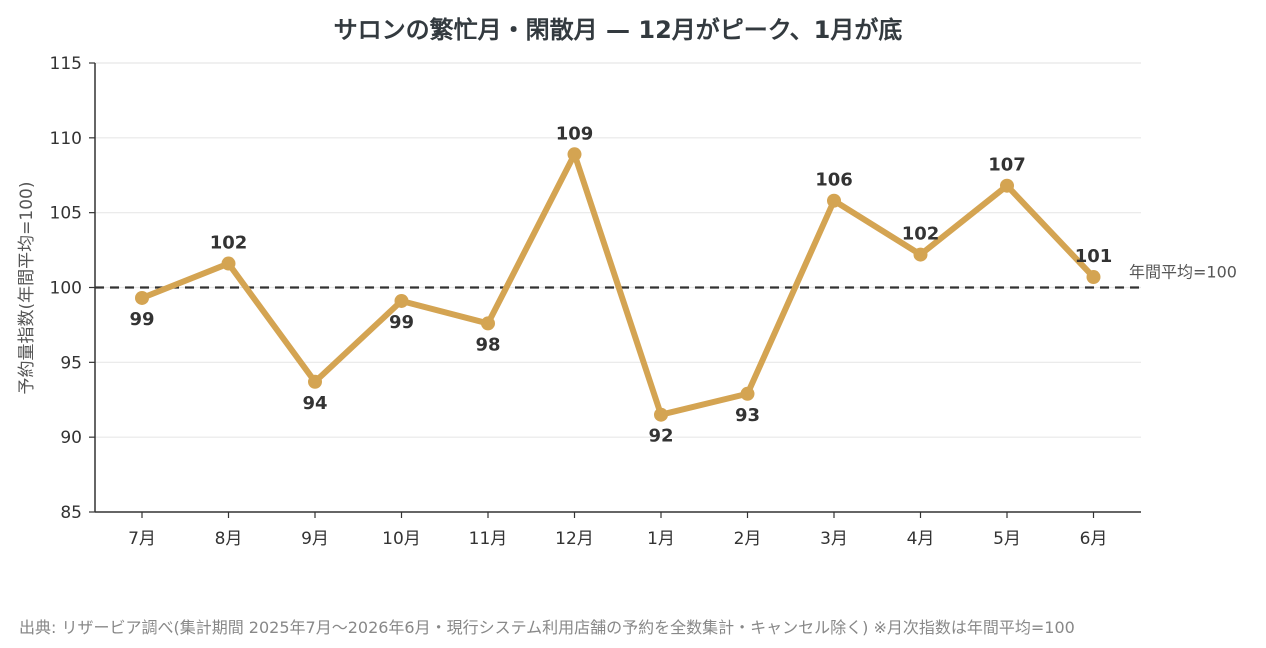 Image resolution: width=1266 pixels, height=648 pixels. What do you see at coordinates (834, 180) in the screenshot?
I see `data-label: 106` at bounding box center [834, 180].